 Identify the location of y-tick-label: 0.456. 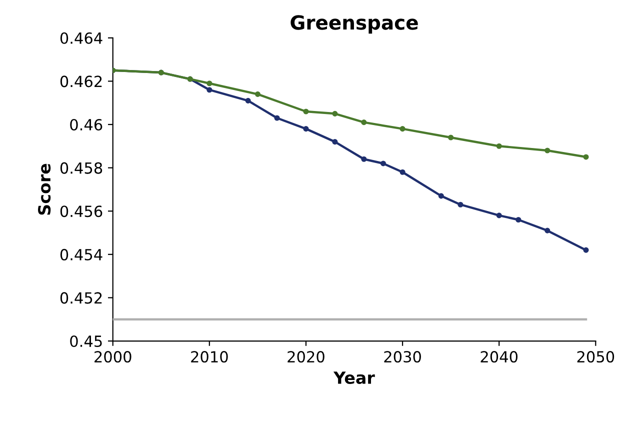
(81, 212).